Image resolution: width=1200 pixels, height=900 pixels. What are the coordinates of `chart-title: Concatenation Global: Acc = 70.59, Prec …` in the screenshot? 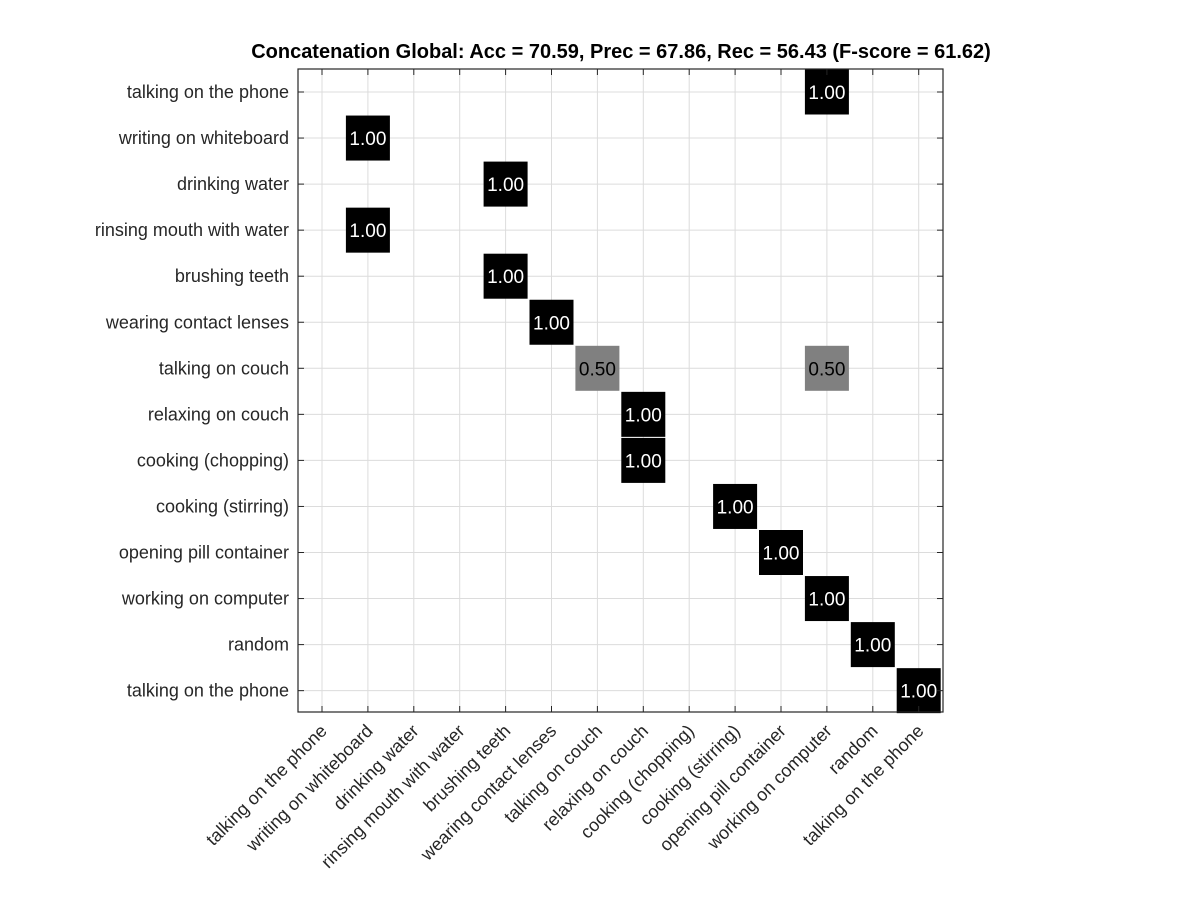 It's located at (621, 52).